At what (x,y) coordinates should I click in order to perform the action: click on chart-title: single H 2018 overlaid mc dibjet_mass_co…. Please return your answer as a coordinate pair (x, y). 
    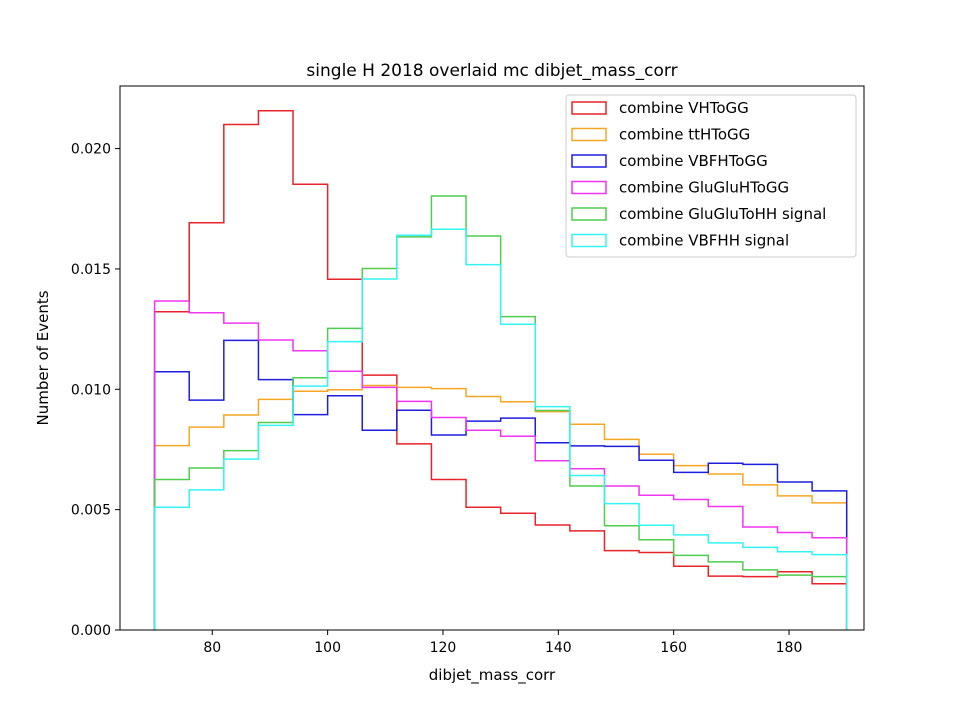
    Looking at the image, I should click on (491, 71).